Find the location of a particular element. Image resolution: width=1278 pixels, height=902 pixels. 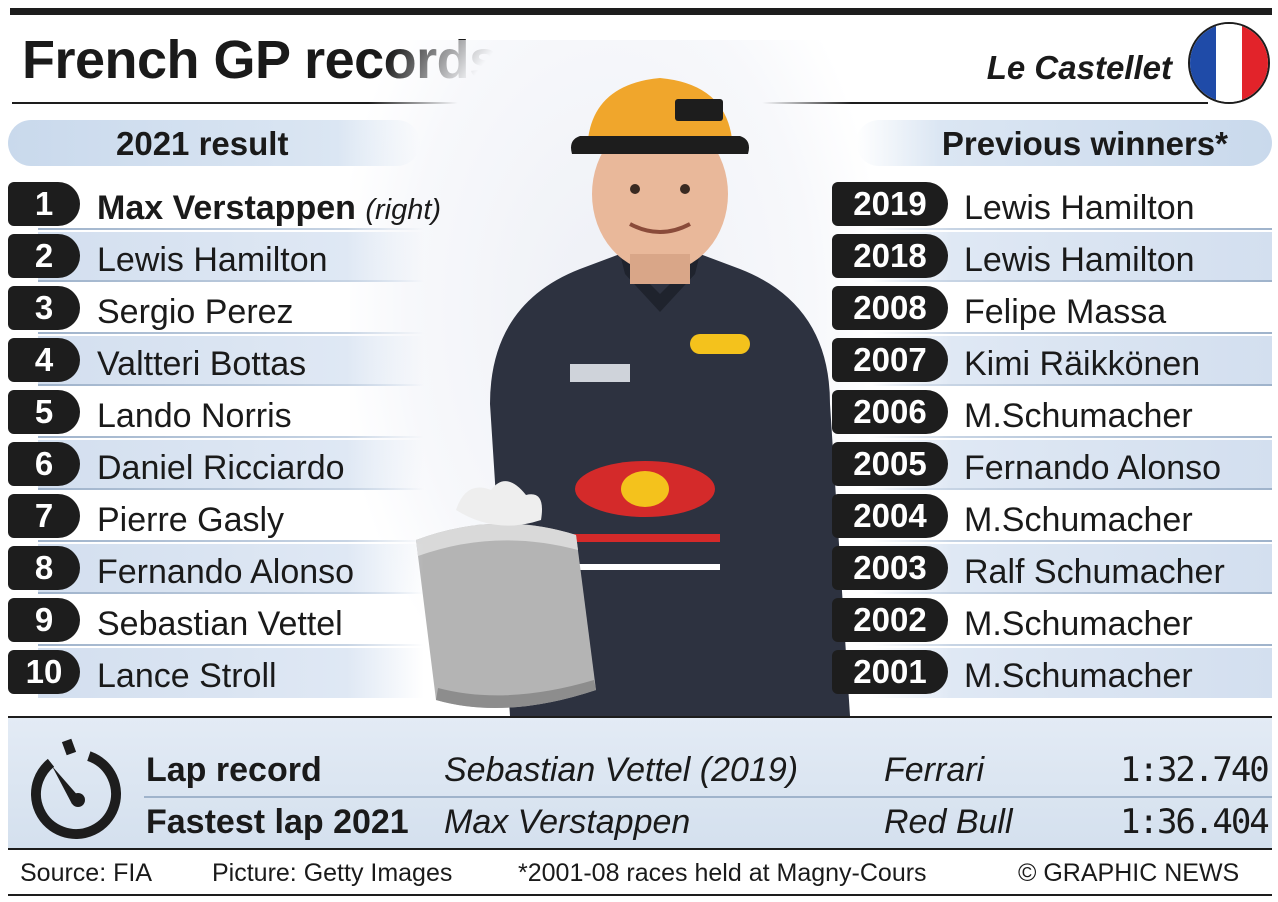

fastest-lap-label: Fastest lap 2021 is located at coordinates (277, 822).